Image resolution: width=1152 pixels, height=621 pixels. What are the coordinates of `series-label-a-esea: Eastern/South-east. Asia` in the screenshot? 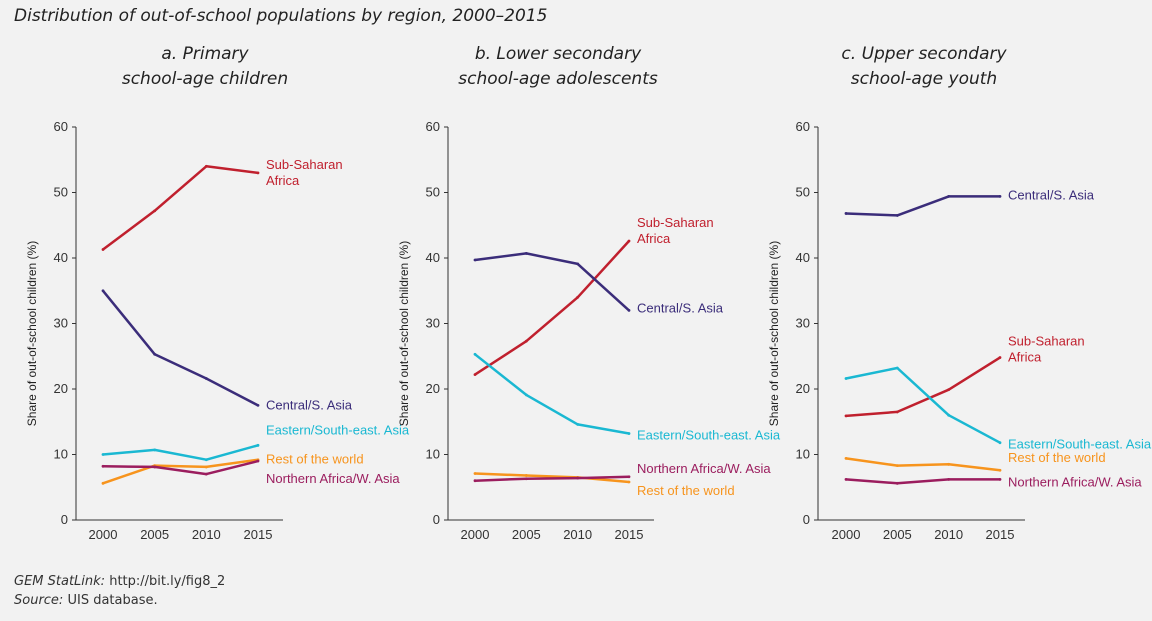 It's located at (338, 429).